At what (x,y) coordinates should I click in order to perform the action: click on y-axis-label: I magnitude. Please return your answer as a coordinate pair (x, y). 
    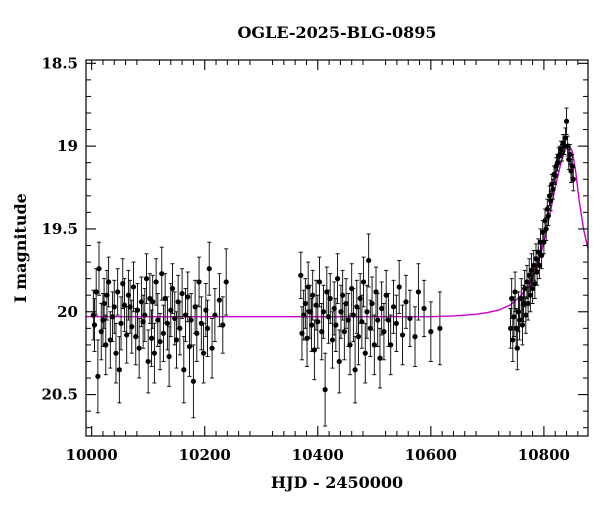
    Looking at the image, I should click on (20, 248).